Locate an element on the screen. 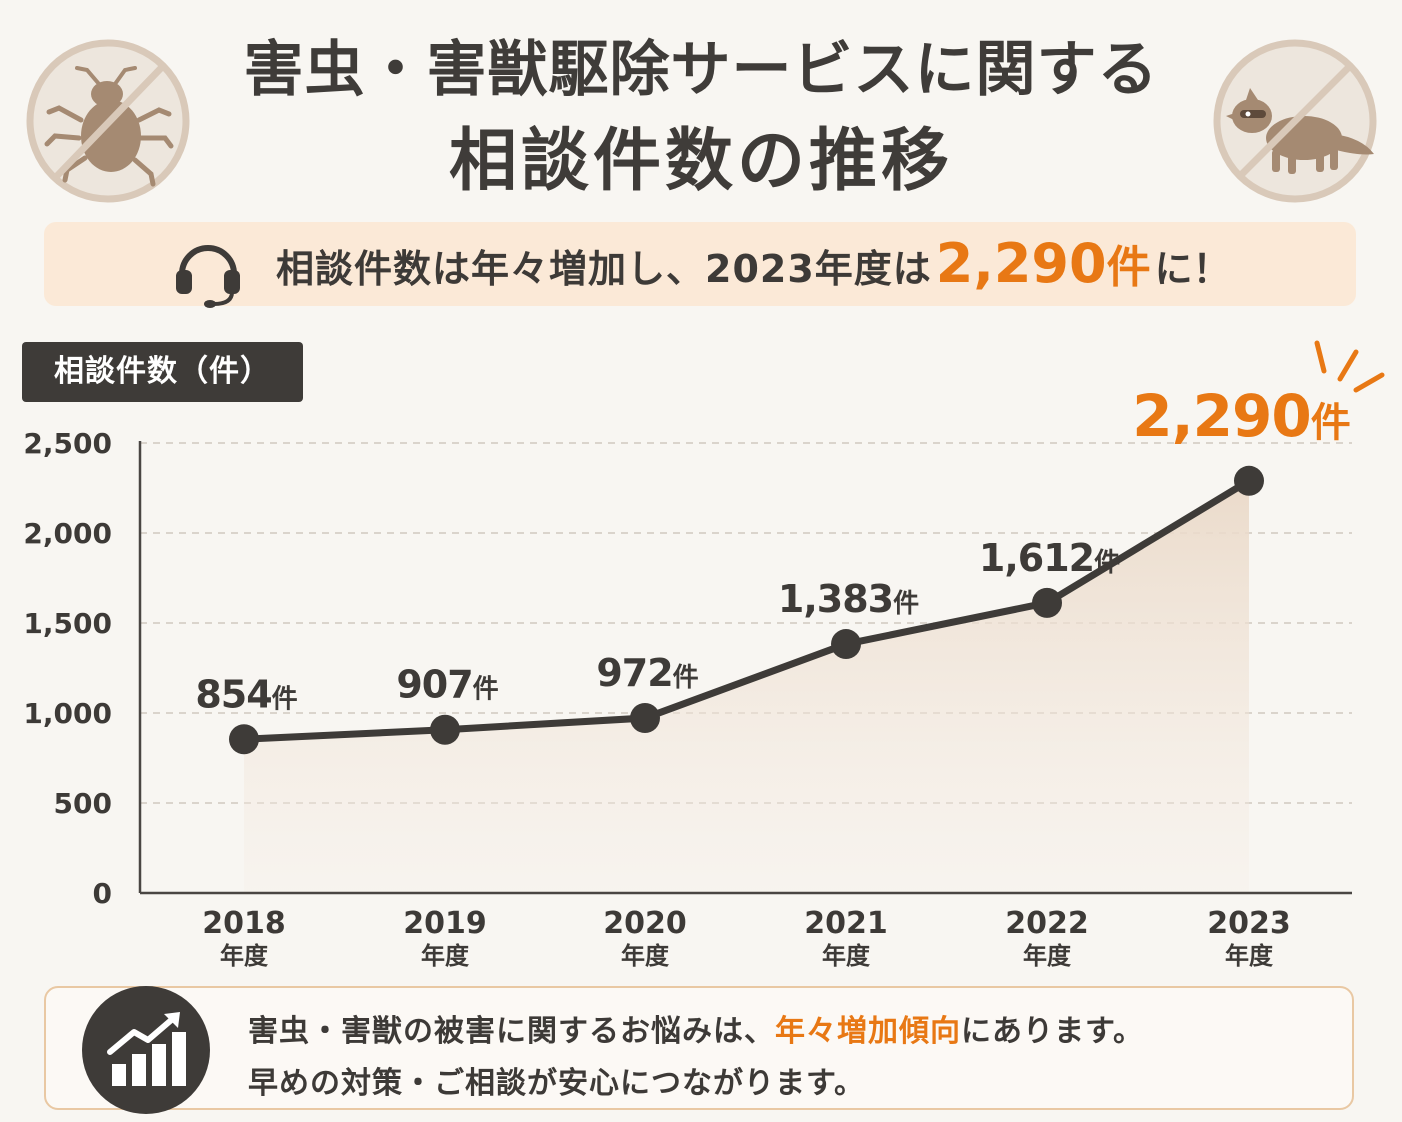 This screenshot has height=1122, width=1402. no-bug-icon is located at coordinates (108, 121).